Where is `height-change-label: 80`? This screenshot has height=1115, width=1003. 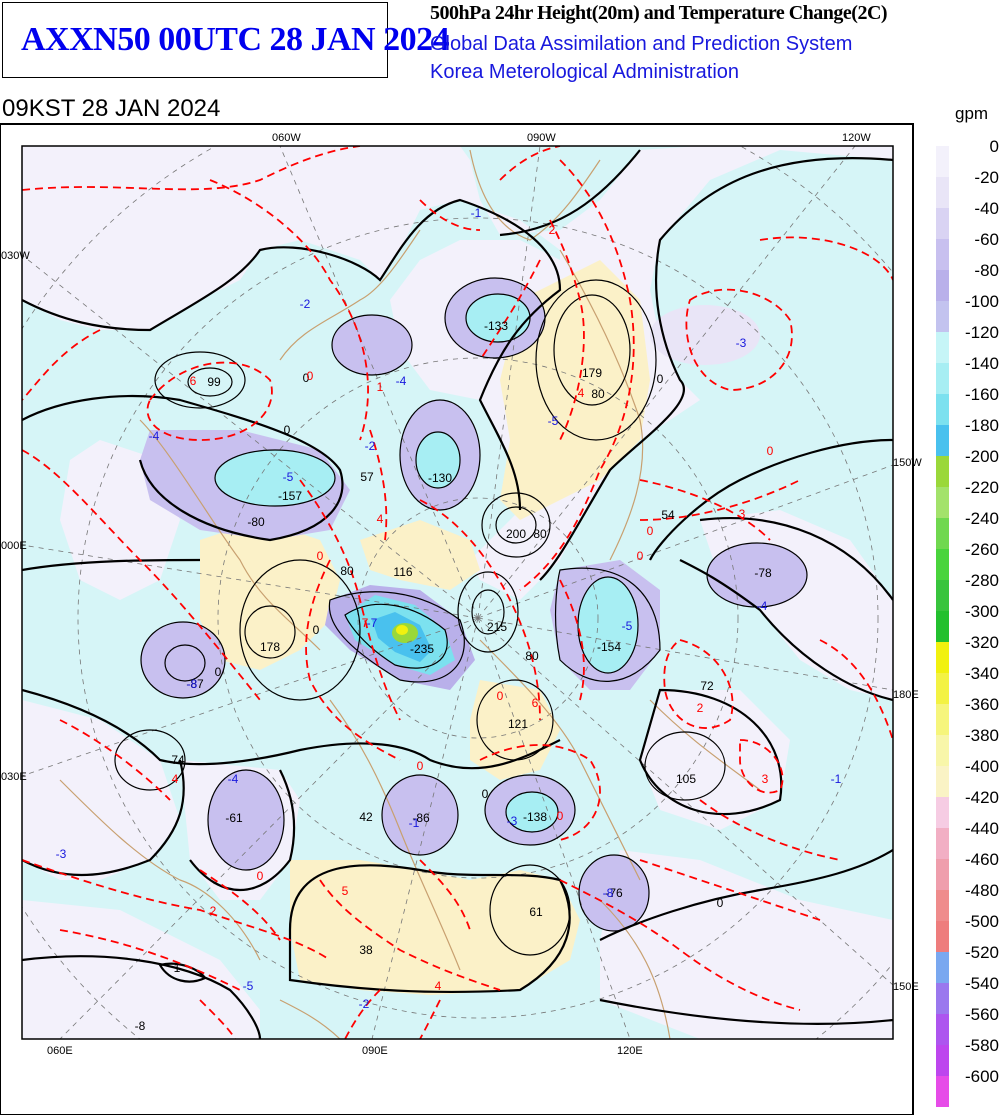
height-change-label: 80 is located at coordinates (347, 571).